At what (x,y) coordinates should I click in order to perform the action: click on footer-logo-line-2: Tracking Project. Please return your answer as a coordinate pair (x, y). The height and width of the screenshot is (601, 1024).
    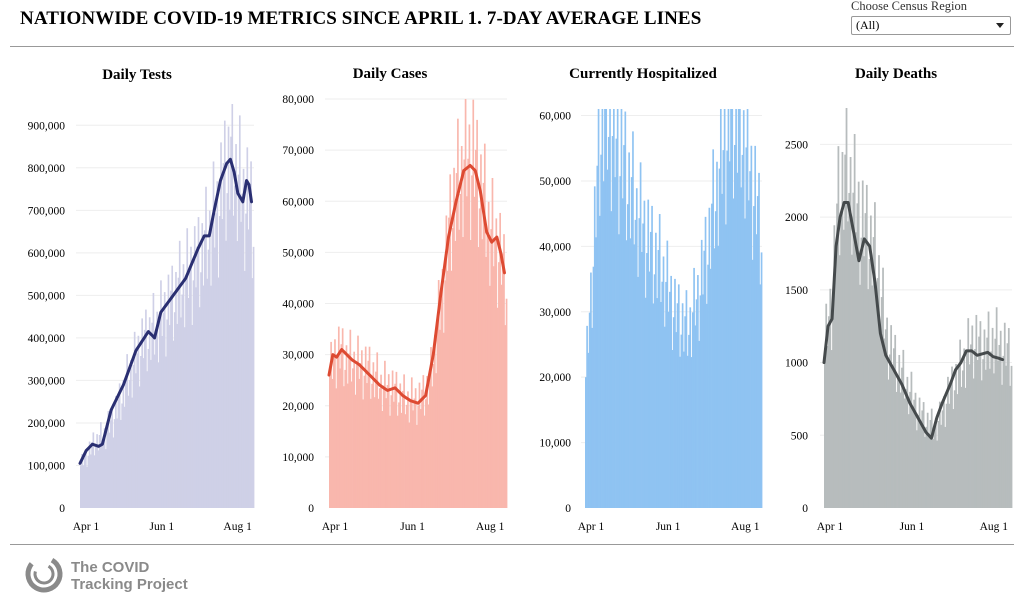
    Looking at the image, I should click on (129, 584).